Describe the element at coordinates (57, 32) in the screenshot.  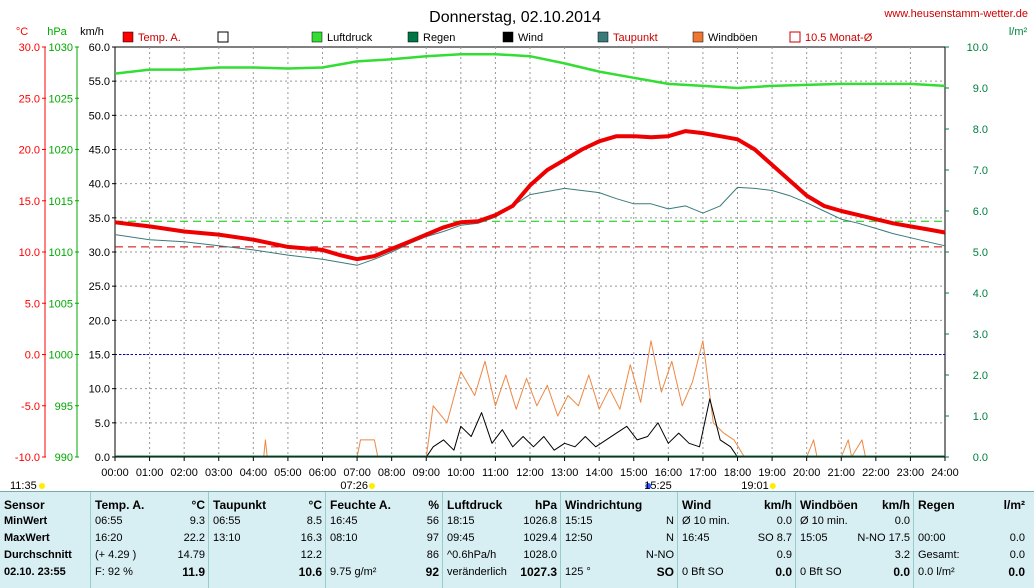
I see `pressure-unit-label: hPa` at that location.